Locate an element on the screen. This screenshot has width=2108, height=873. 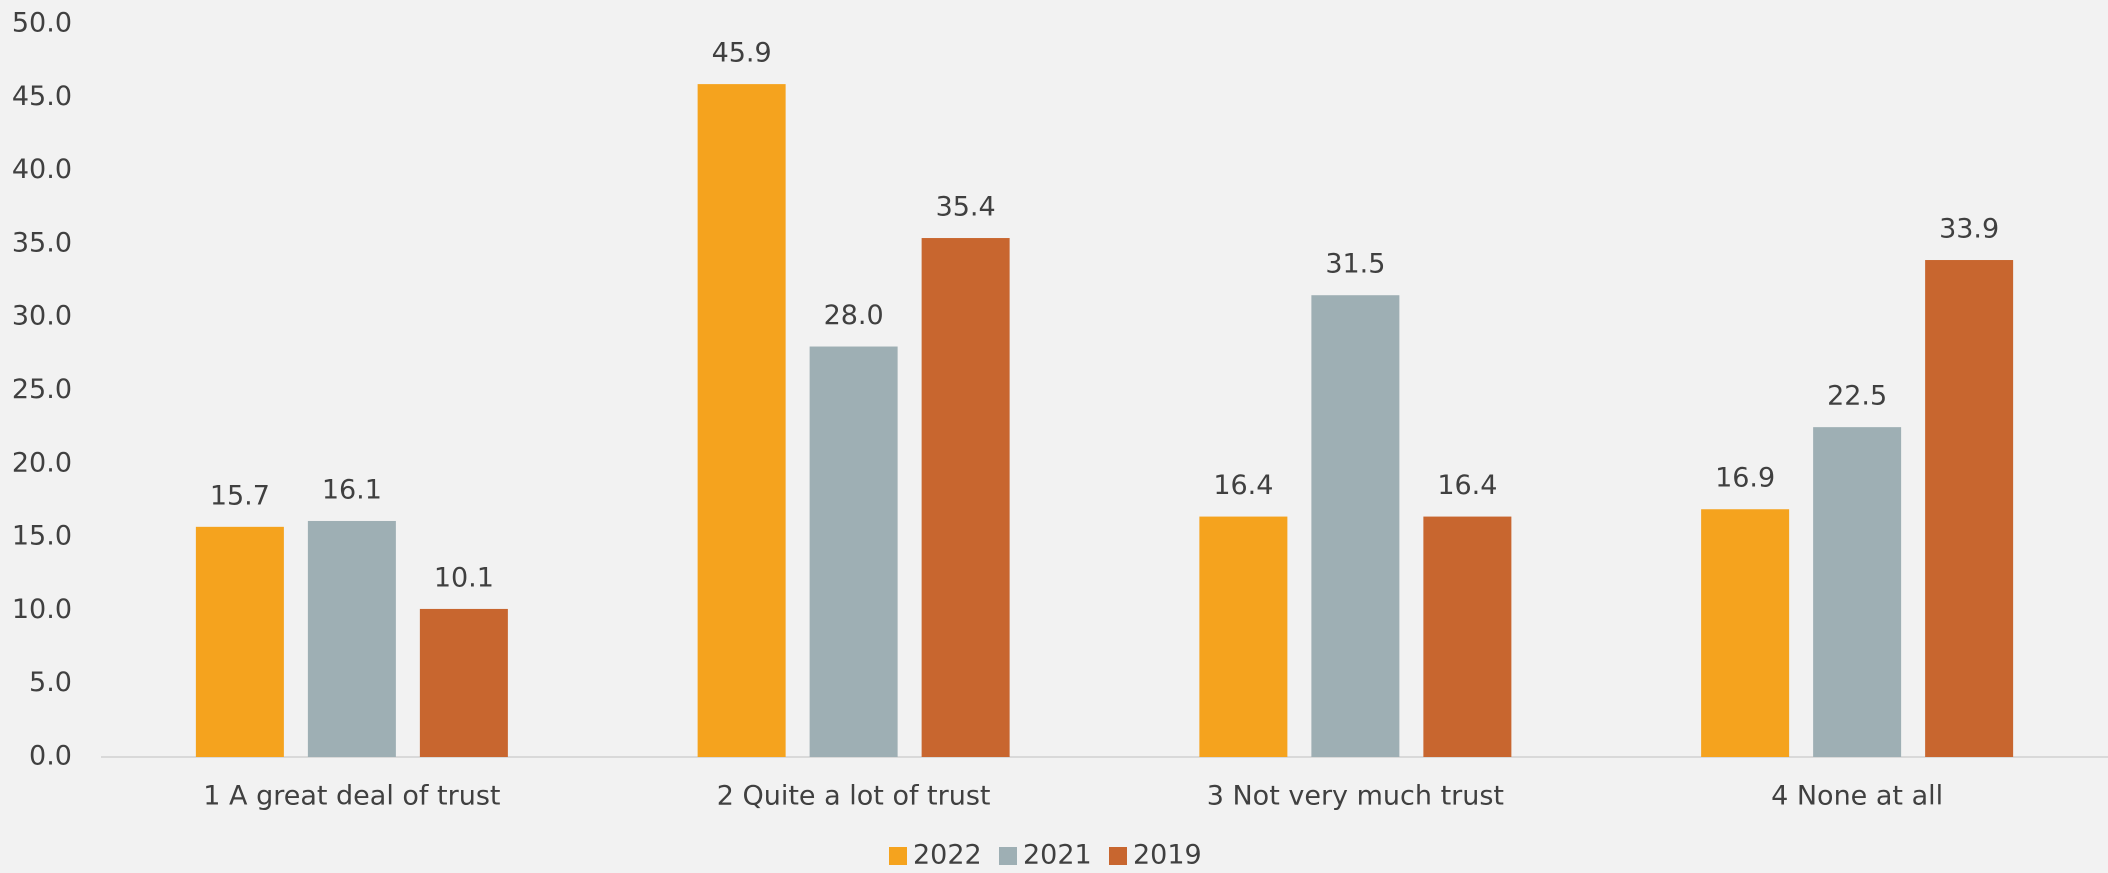
x-tick-label: 4 None at all is located at coordinates (1857, 796).